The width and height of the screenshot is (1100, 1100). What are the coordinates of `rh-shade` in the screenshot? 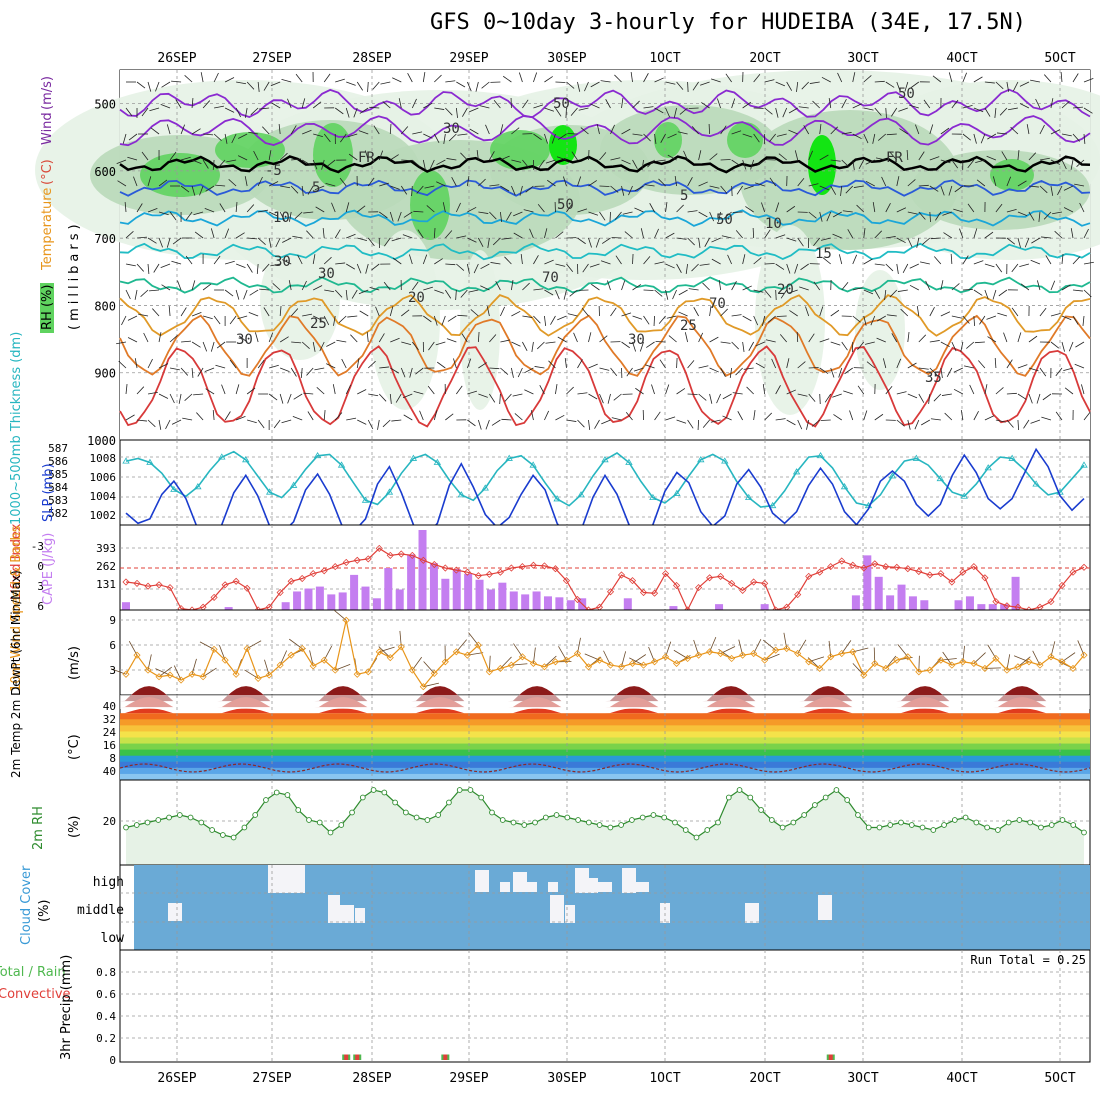 It's located at (405, 320).